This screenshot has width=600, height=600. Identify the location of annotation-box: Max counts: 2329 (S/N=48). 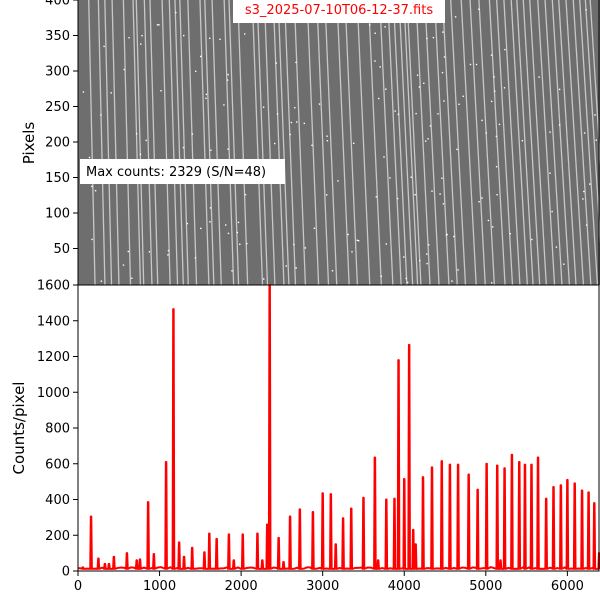
(182, 171).